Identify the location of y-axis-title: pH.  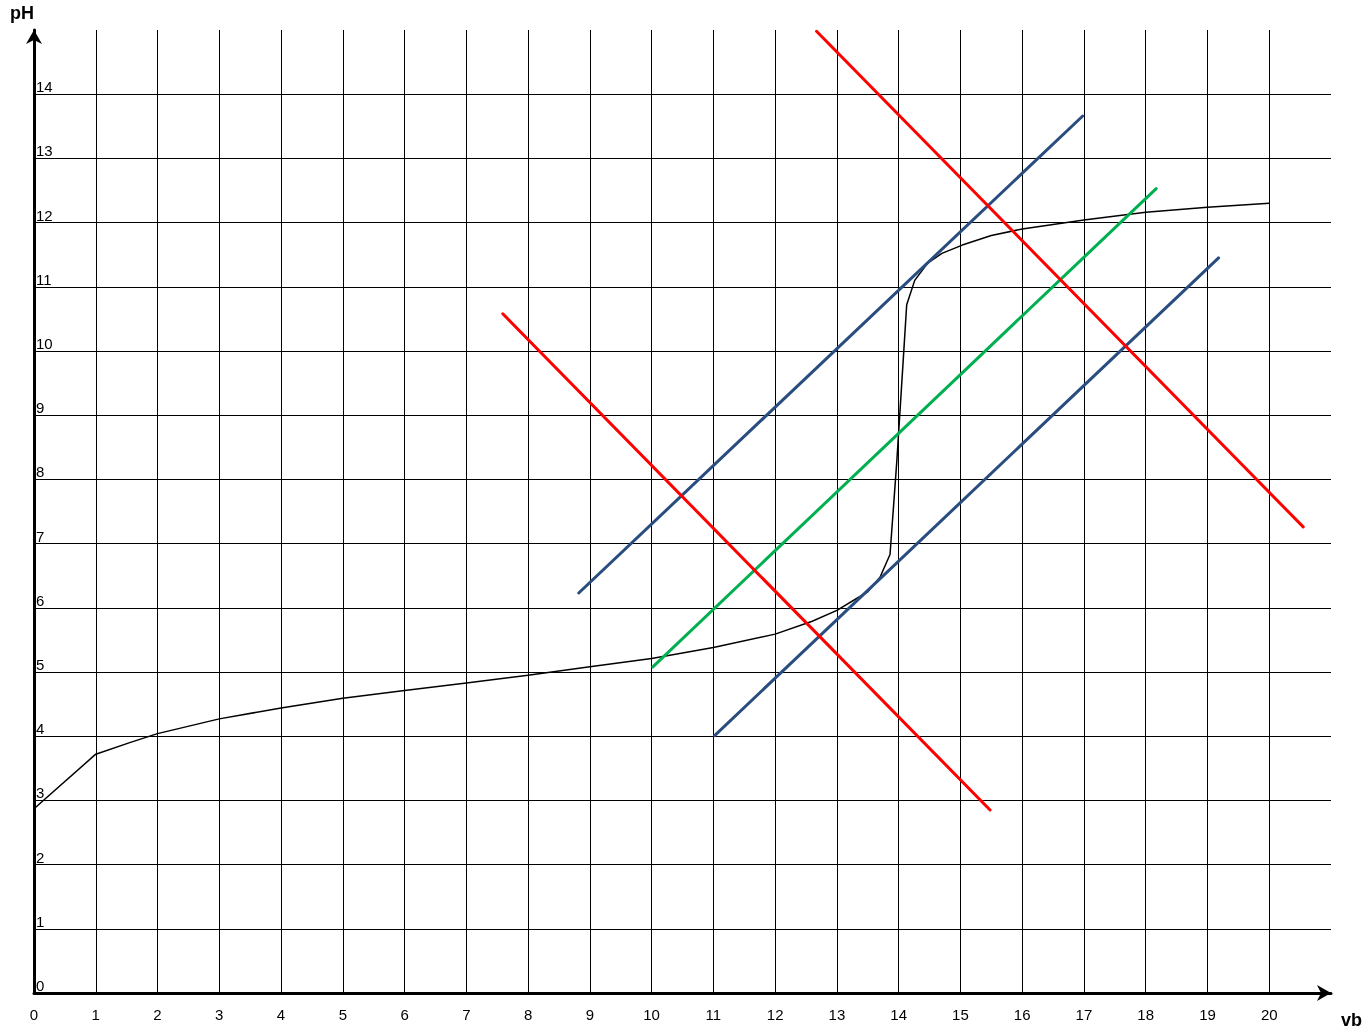
(22, 13).